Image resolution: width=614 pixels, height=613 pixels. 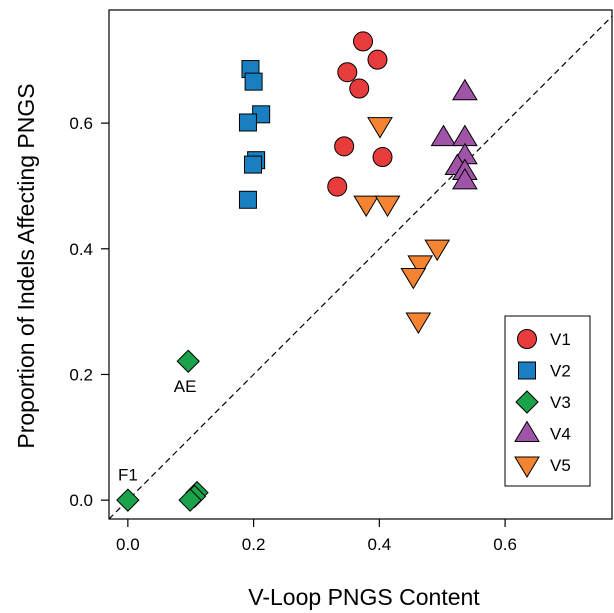 What do you see at coordinates (128, 544) in the screenshot?
I see `x-tick-label: 0.0` at bounding box center [128, 544].